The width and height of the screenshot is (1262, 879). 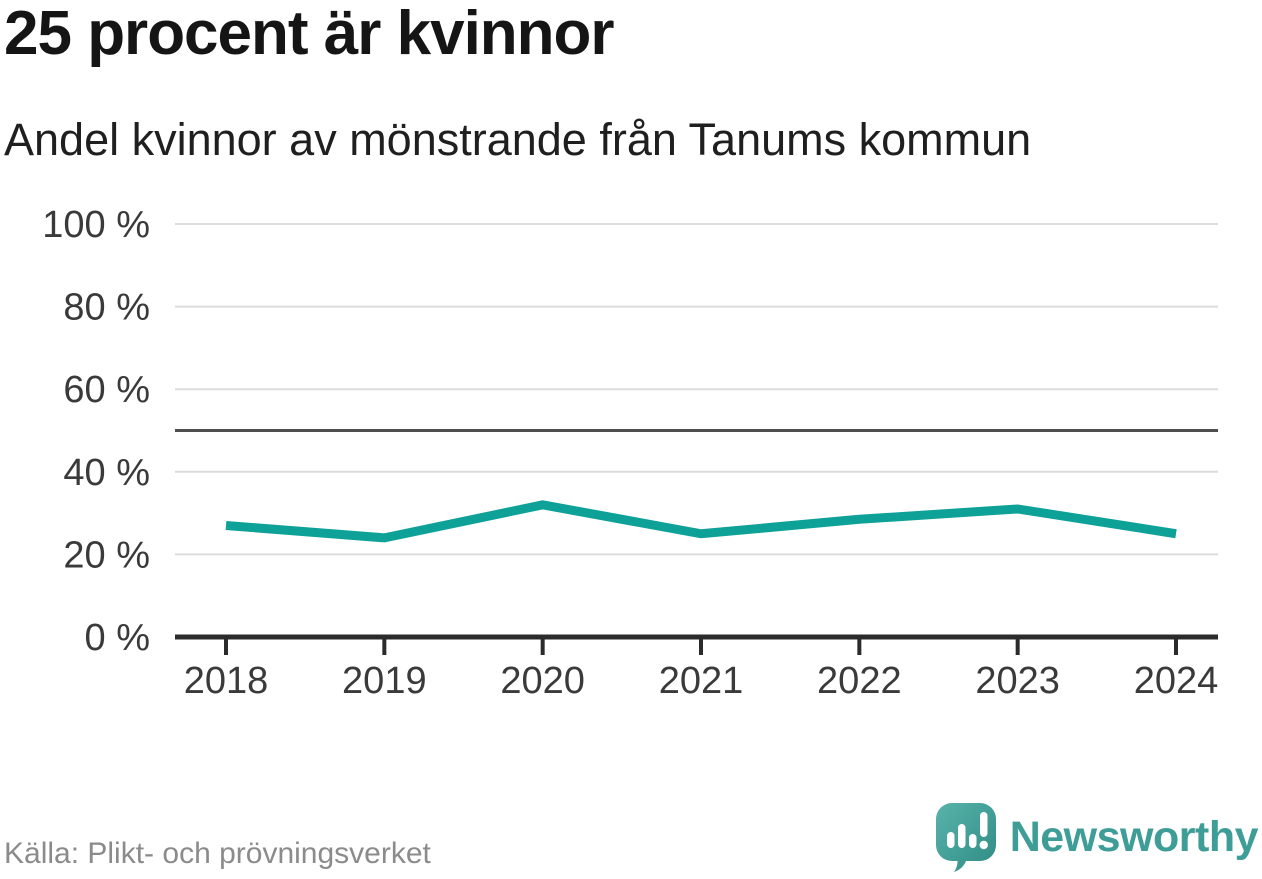 What do you see at coordinates (701, 521) in the screenshot?
I see `data-line` at bounding box center [701, 521].